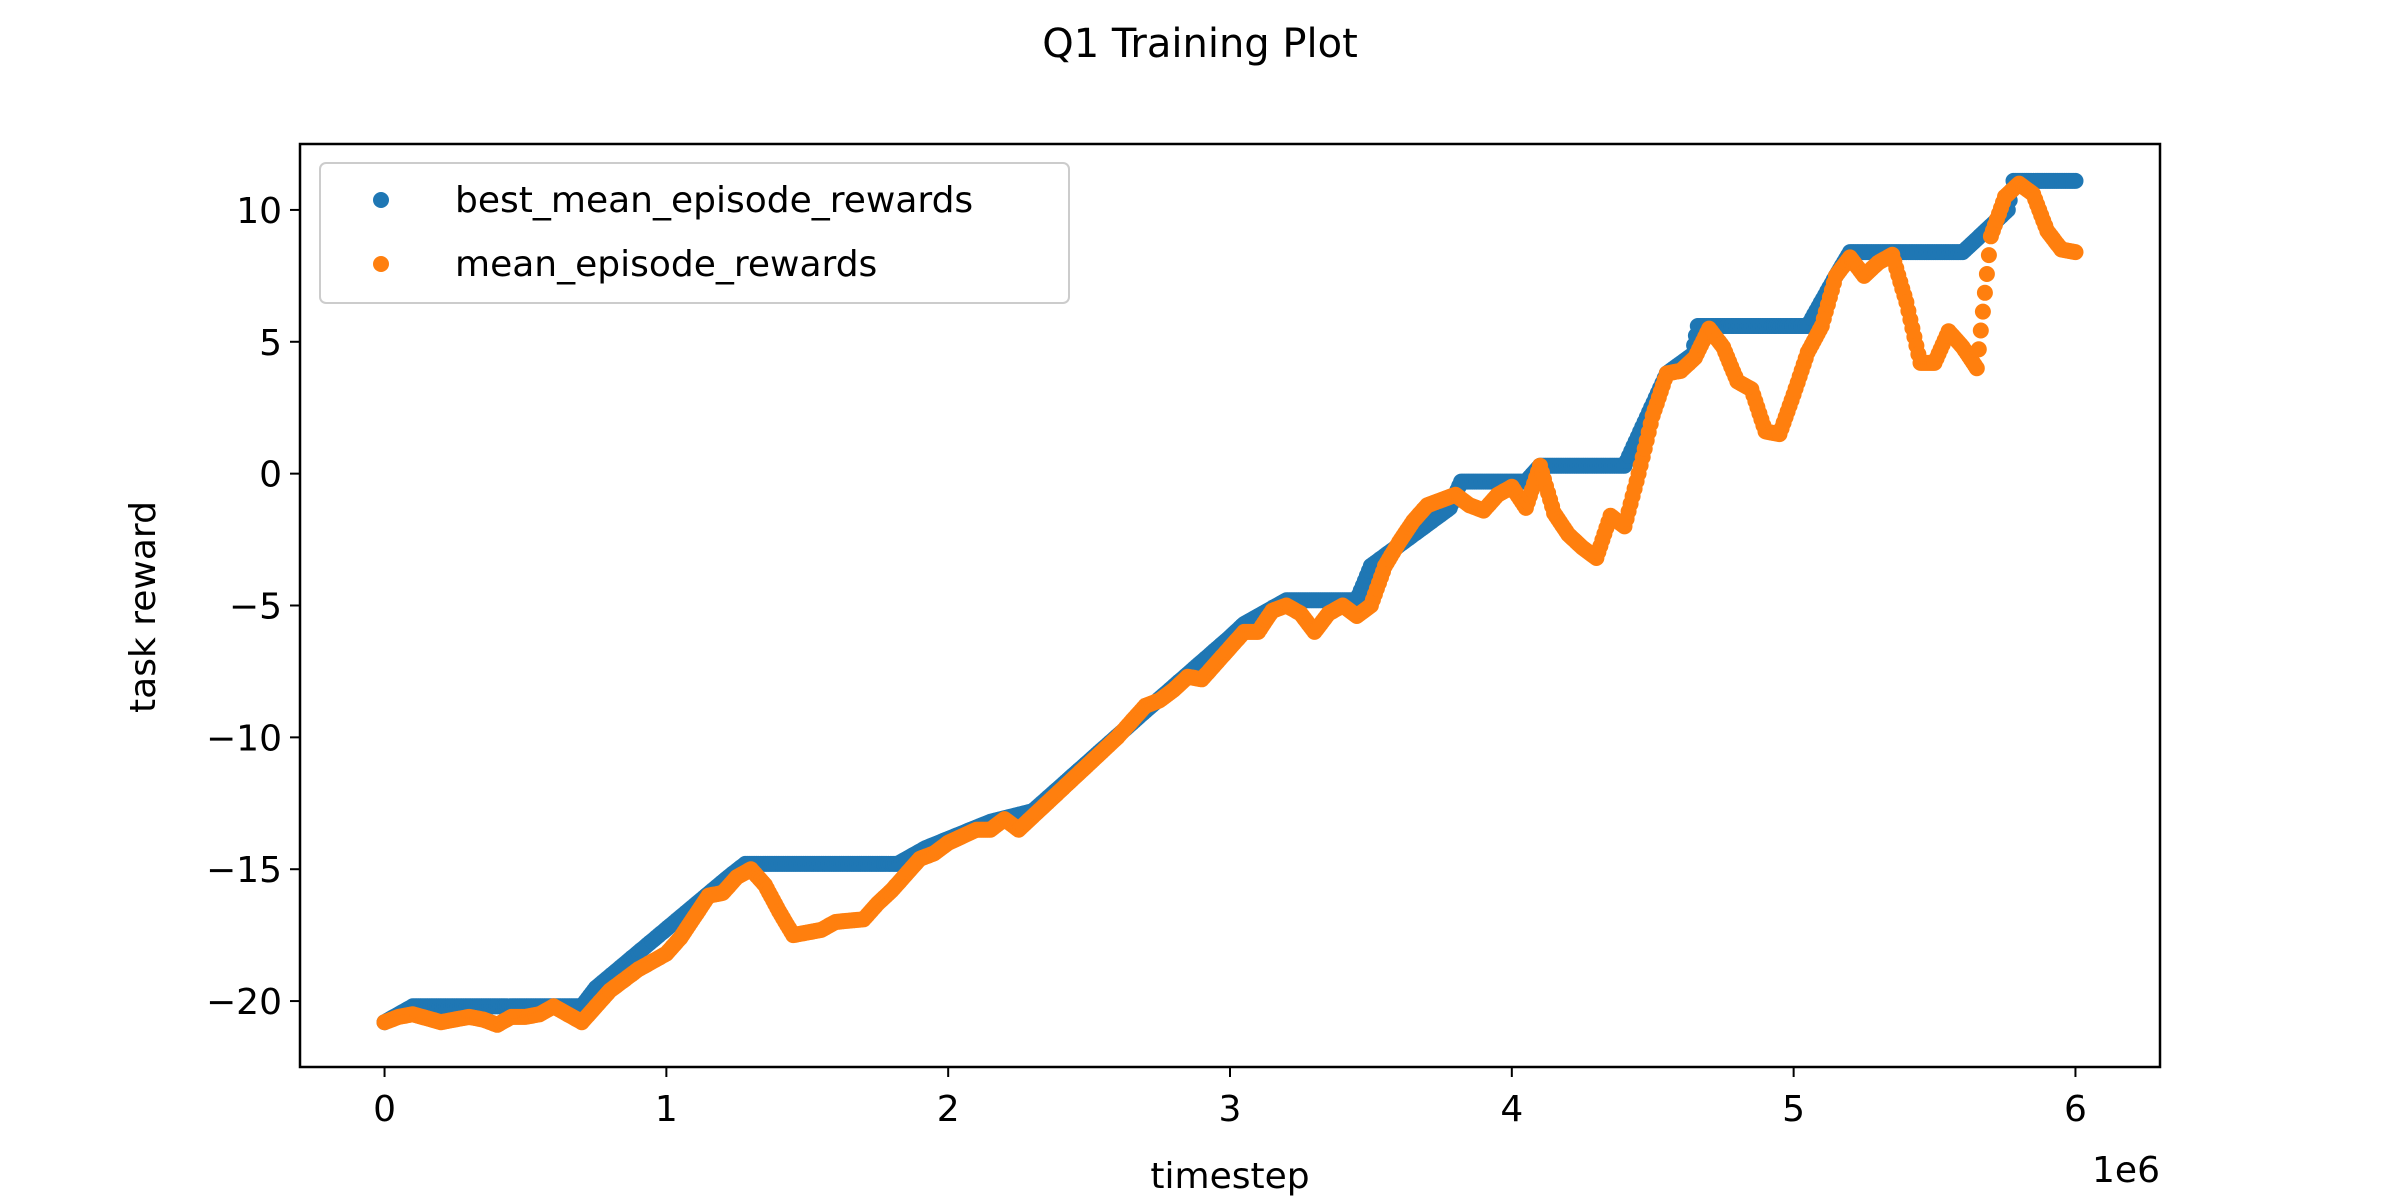 The height and width of the screenshot is (1200, 2400). I want to click on x-tick-label: 0, so click(384, 1109).